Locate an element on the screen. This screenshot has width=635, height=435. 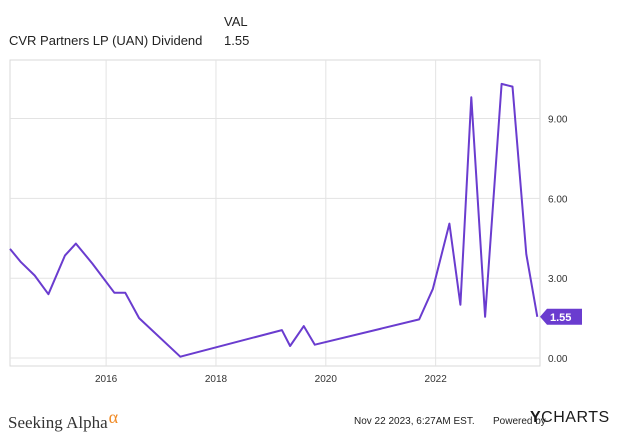
legend: VAL CVR Partners LP (UAN) Dividend 1.55 is located at coordinates (129, 31).